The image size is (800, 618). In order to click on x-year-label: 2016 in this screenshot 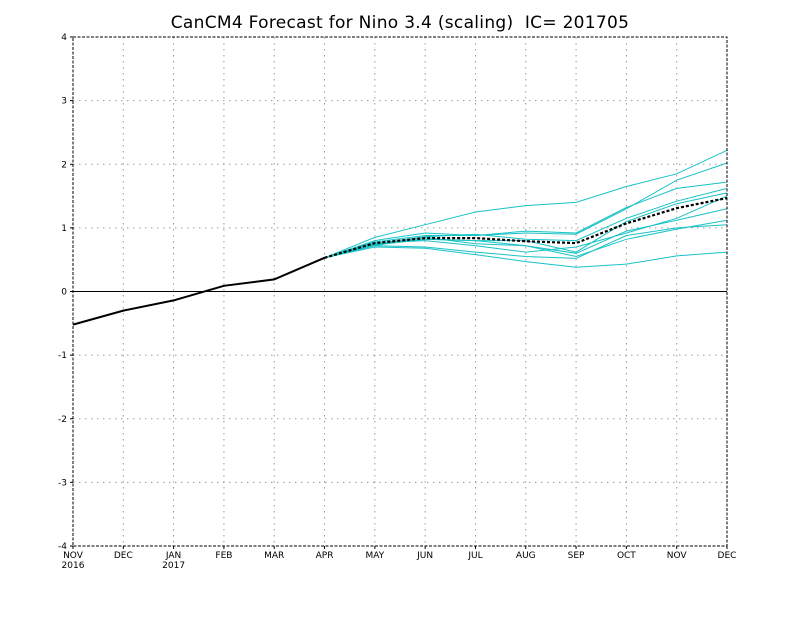, I will do `click(73, 566)`.